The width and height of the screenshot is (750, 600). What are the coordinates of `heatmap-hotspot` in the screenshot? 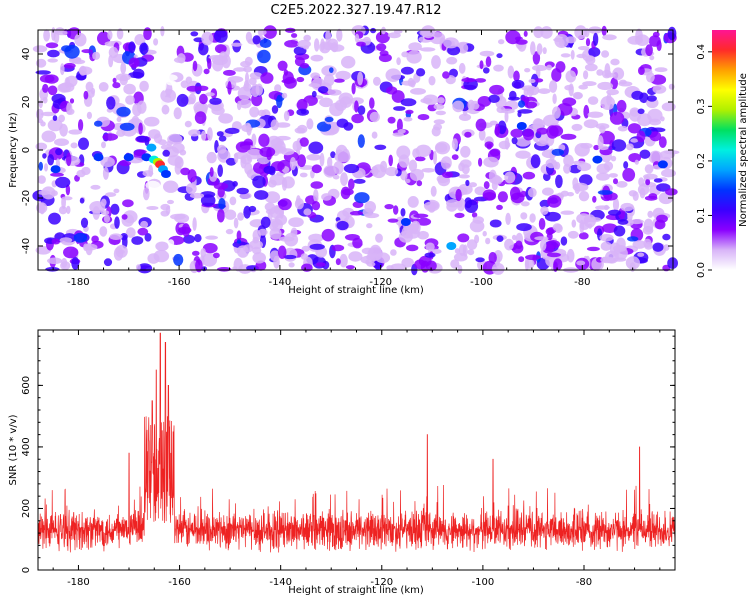 It's located at (521, 126).